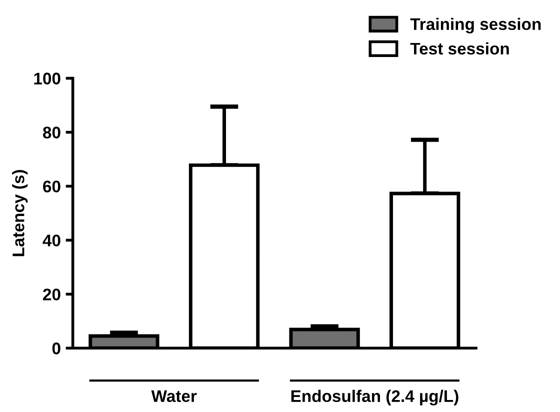 The image size is (560, 412). Describe the element at coordinates (20, 213) in the screenshot. I see `y-axis-title: Latency (s)` at that location.